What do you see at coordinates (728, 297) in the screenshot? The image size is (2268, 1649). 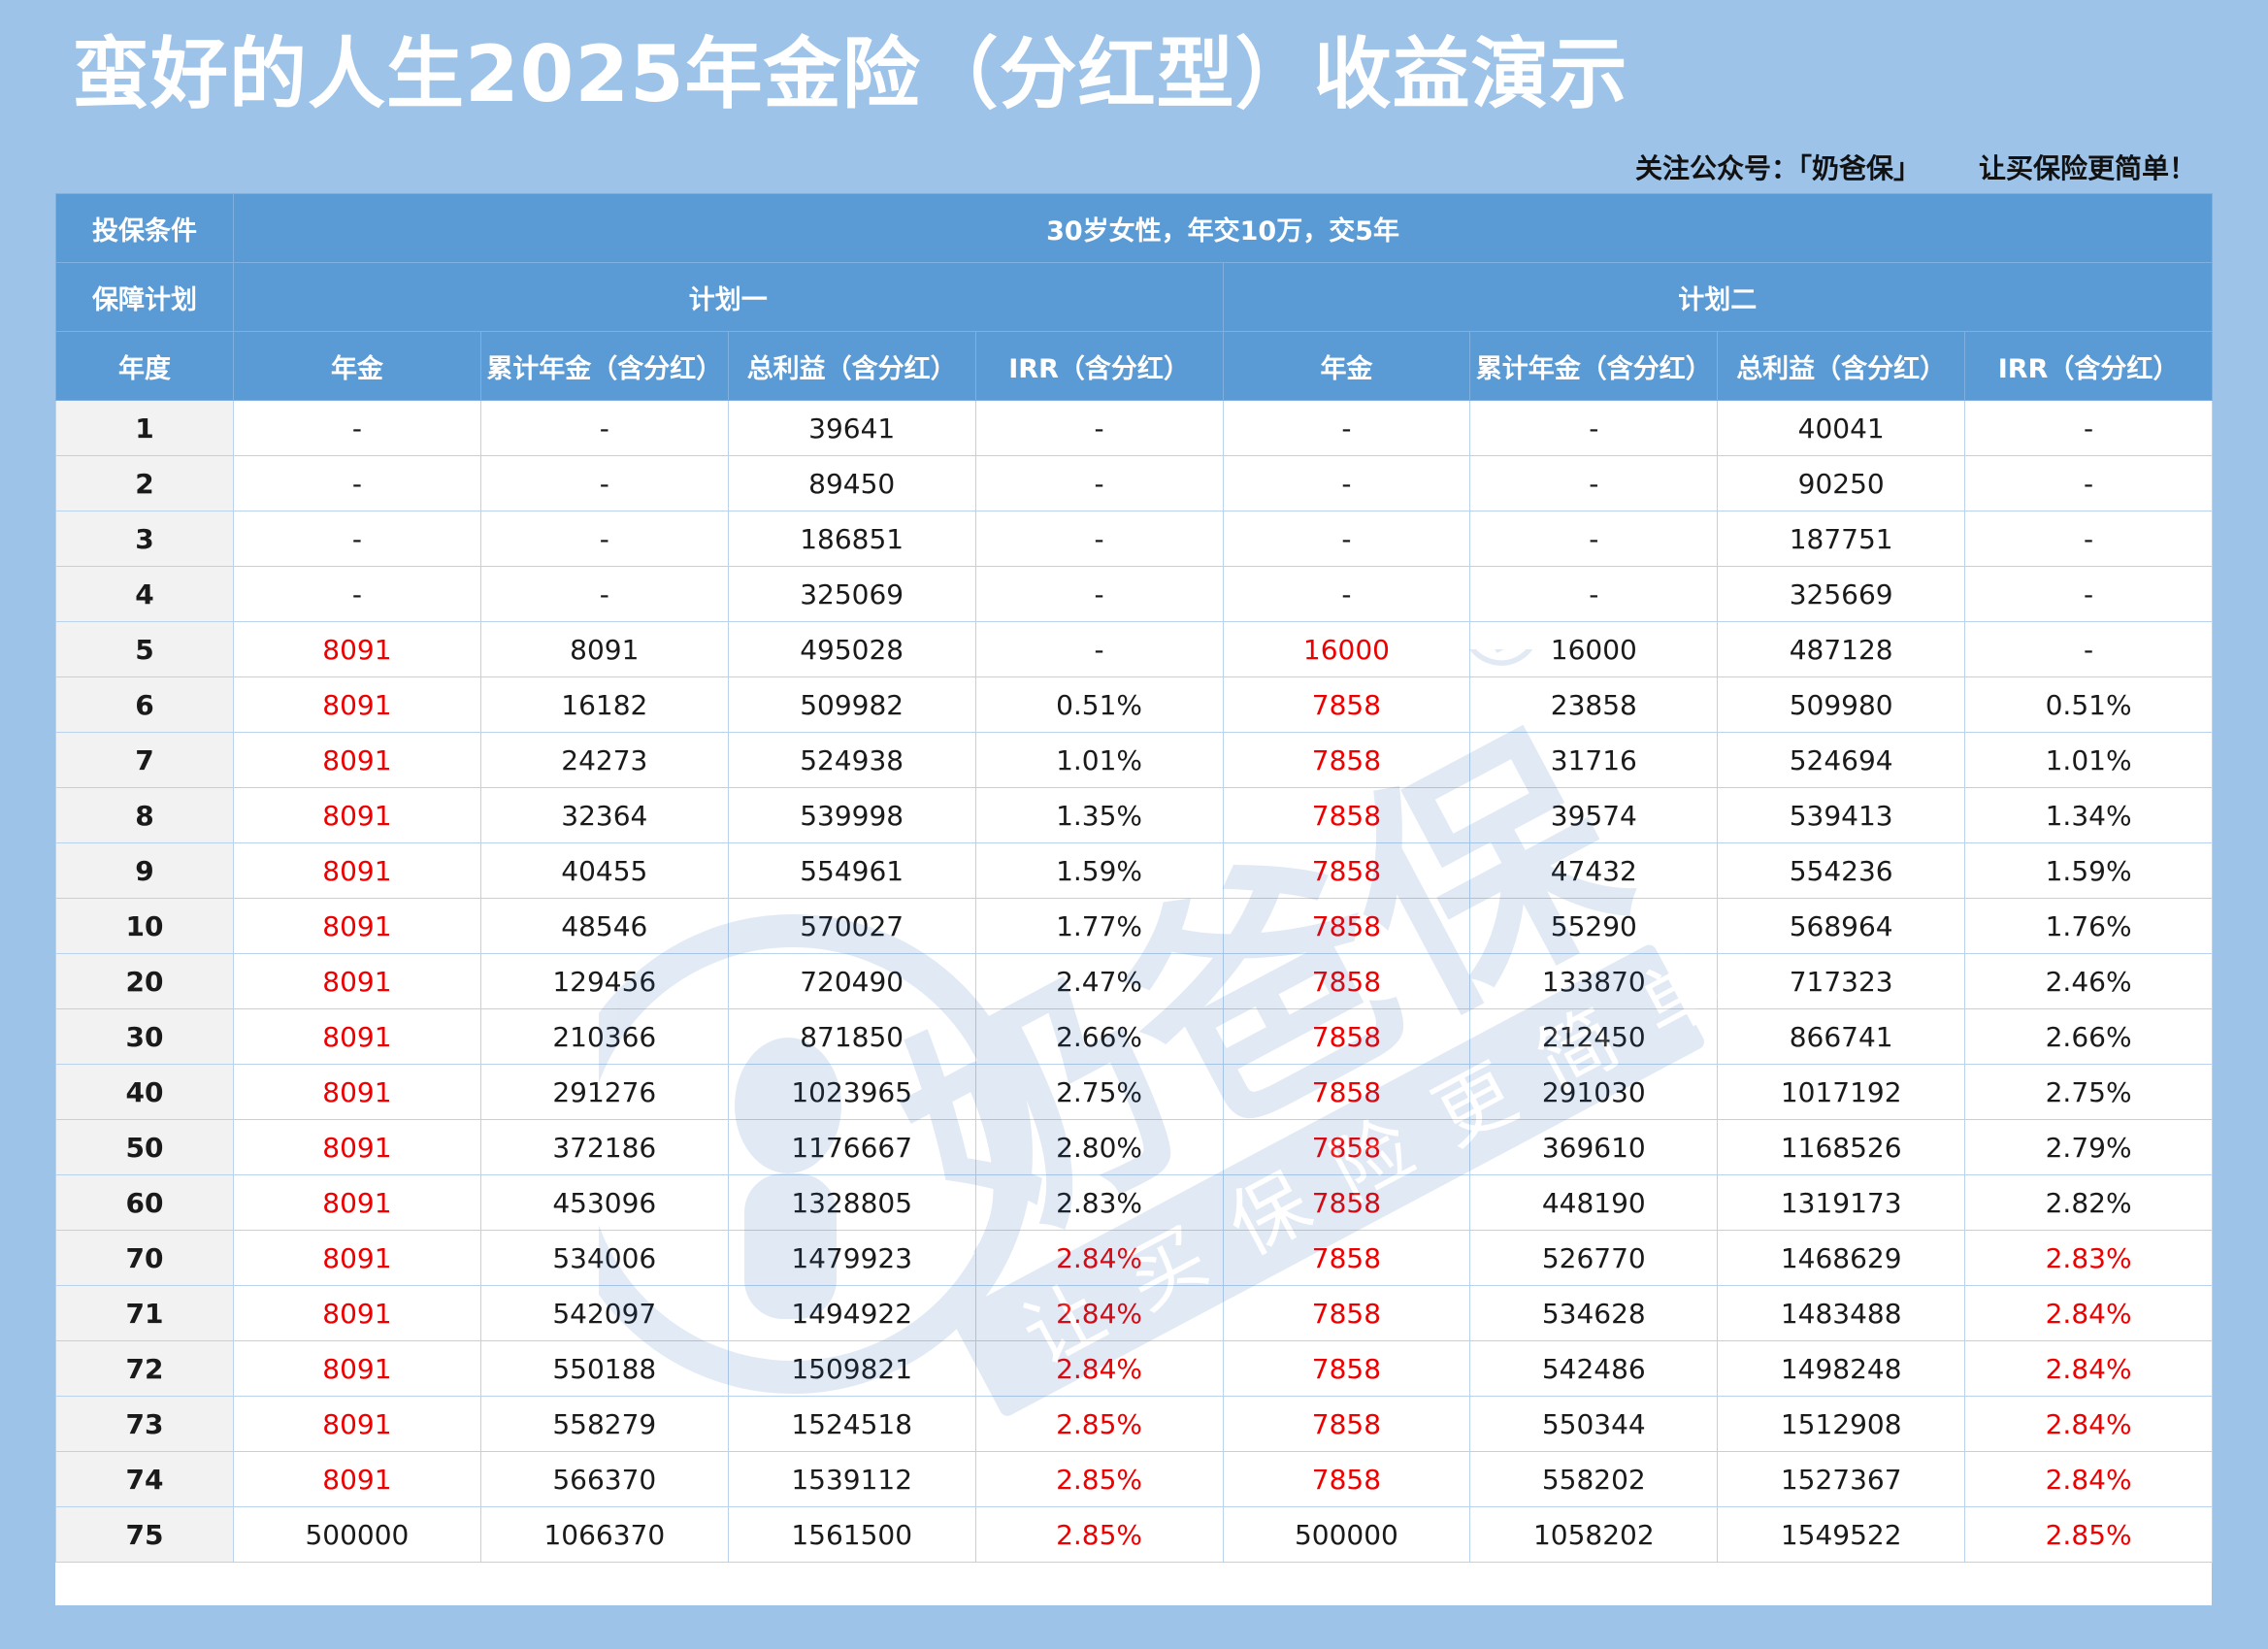 I see `plan-one-header: 计划一` at bounding box center [728, 297].